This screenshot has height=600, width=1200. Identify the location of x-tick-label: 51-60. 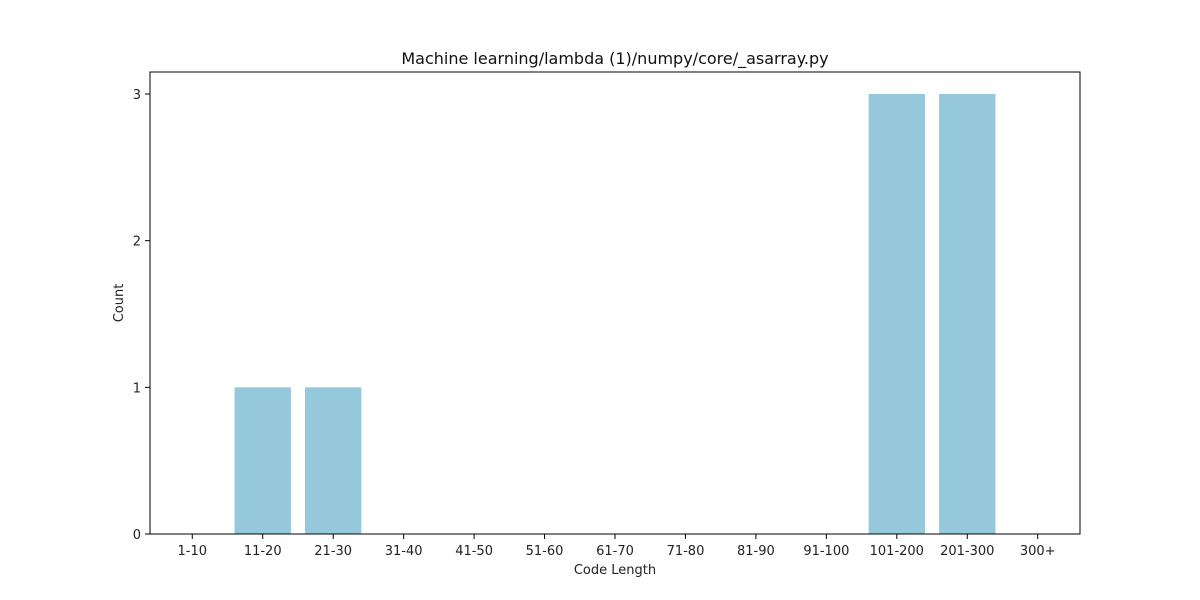
(545, 551).